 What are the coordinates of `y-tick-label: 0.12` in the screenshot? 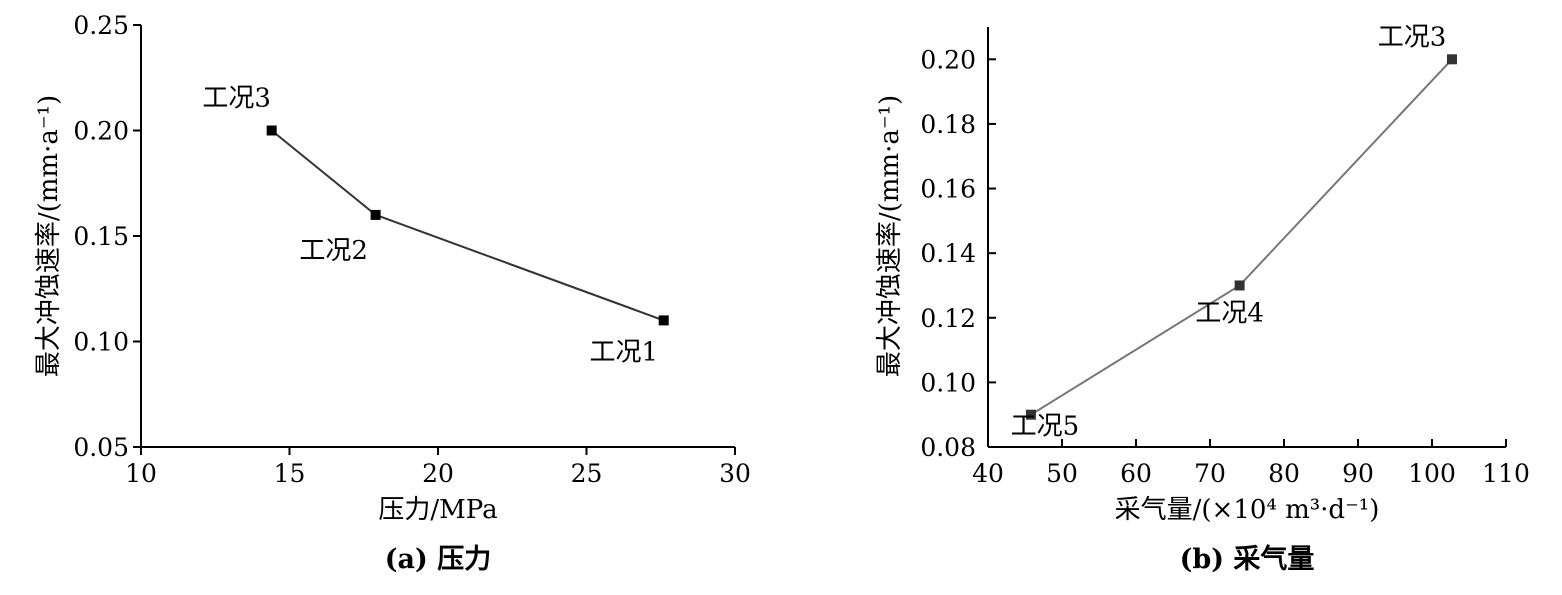 It's located at (948, 318).